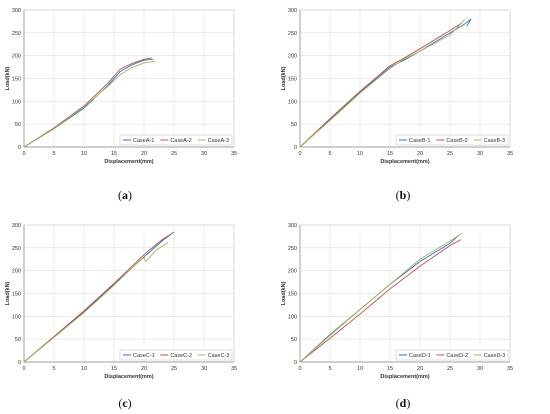 The width and height of the screenshot is (550, 414). Describe the element at coordinates (419, 141) in the screenshot. I see `legend-entry: CaseB-1` at that location.